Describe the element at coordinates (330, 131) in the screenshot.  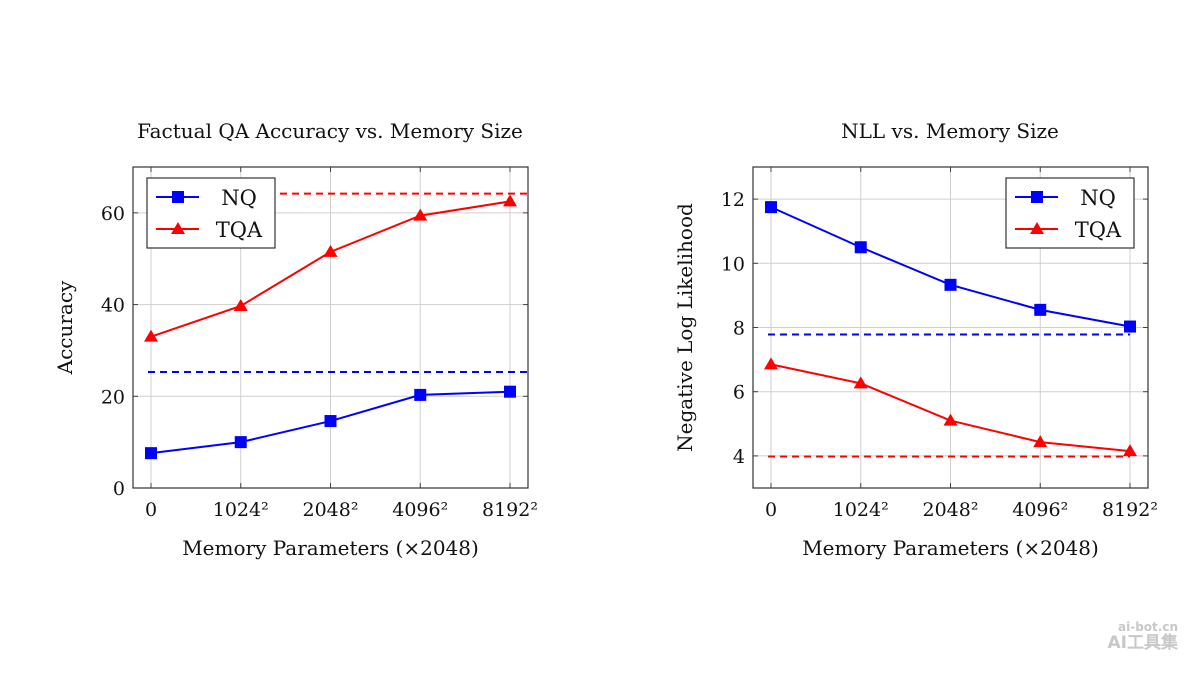
I see `chart-title: Factual QA Accuracy vs. Memory Size` at that location.